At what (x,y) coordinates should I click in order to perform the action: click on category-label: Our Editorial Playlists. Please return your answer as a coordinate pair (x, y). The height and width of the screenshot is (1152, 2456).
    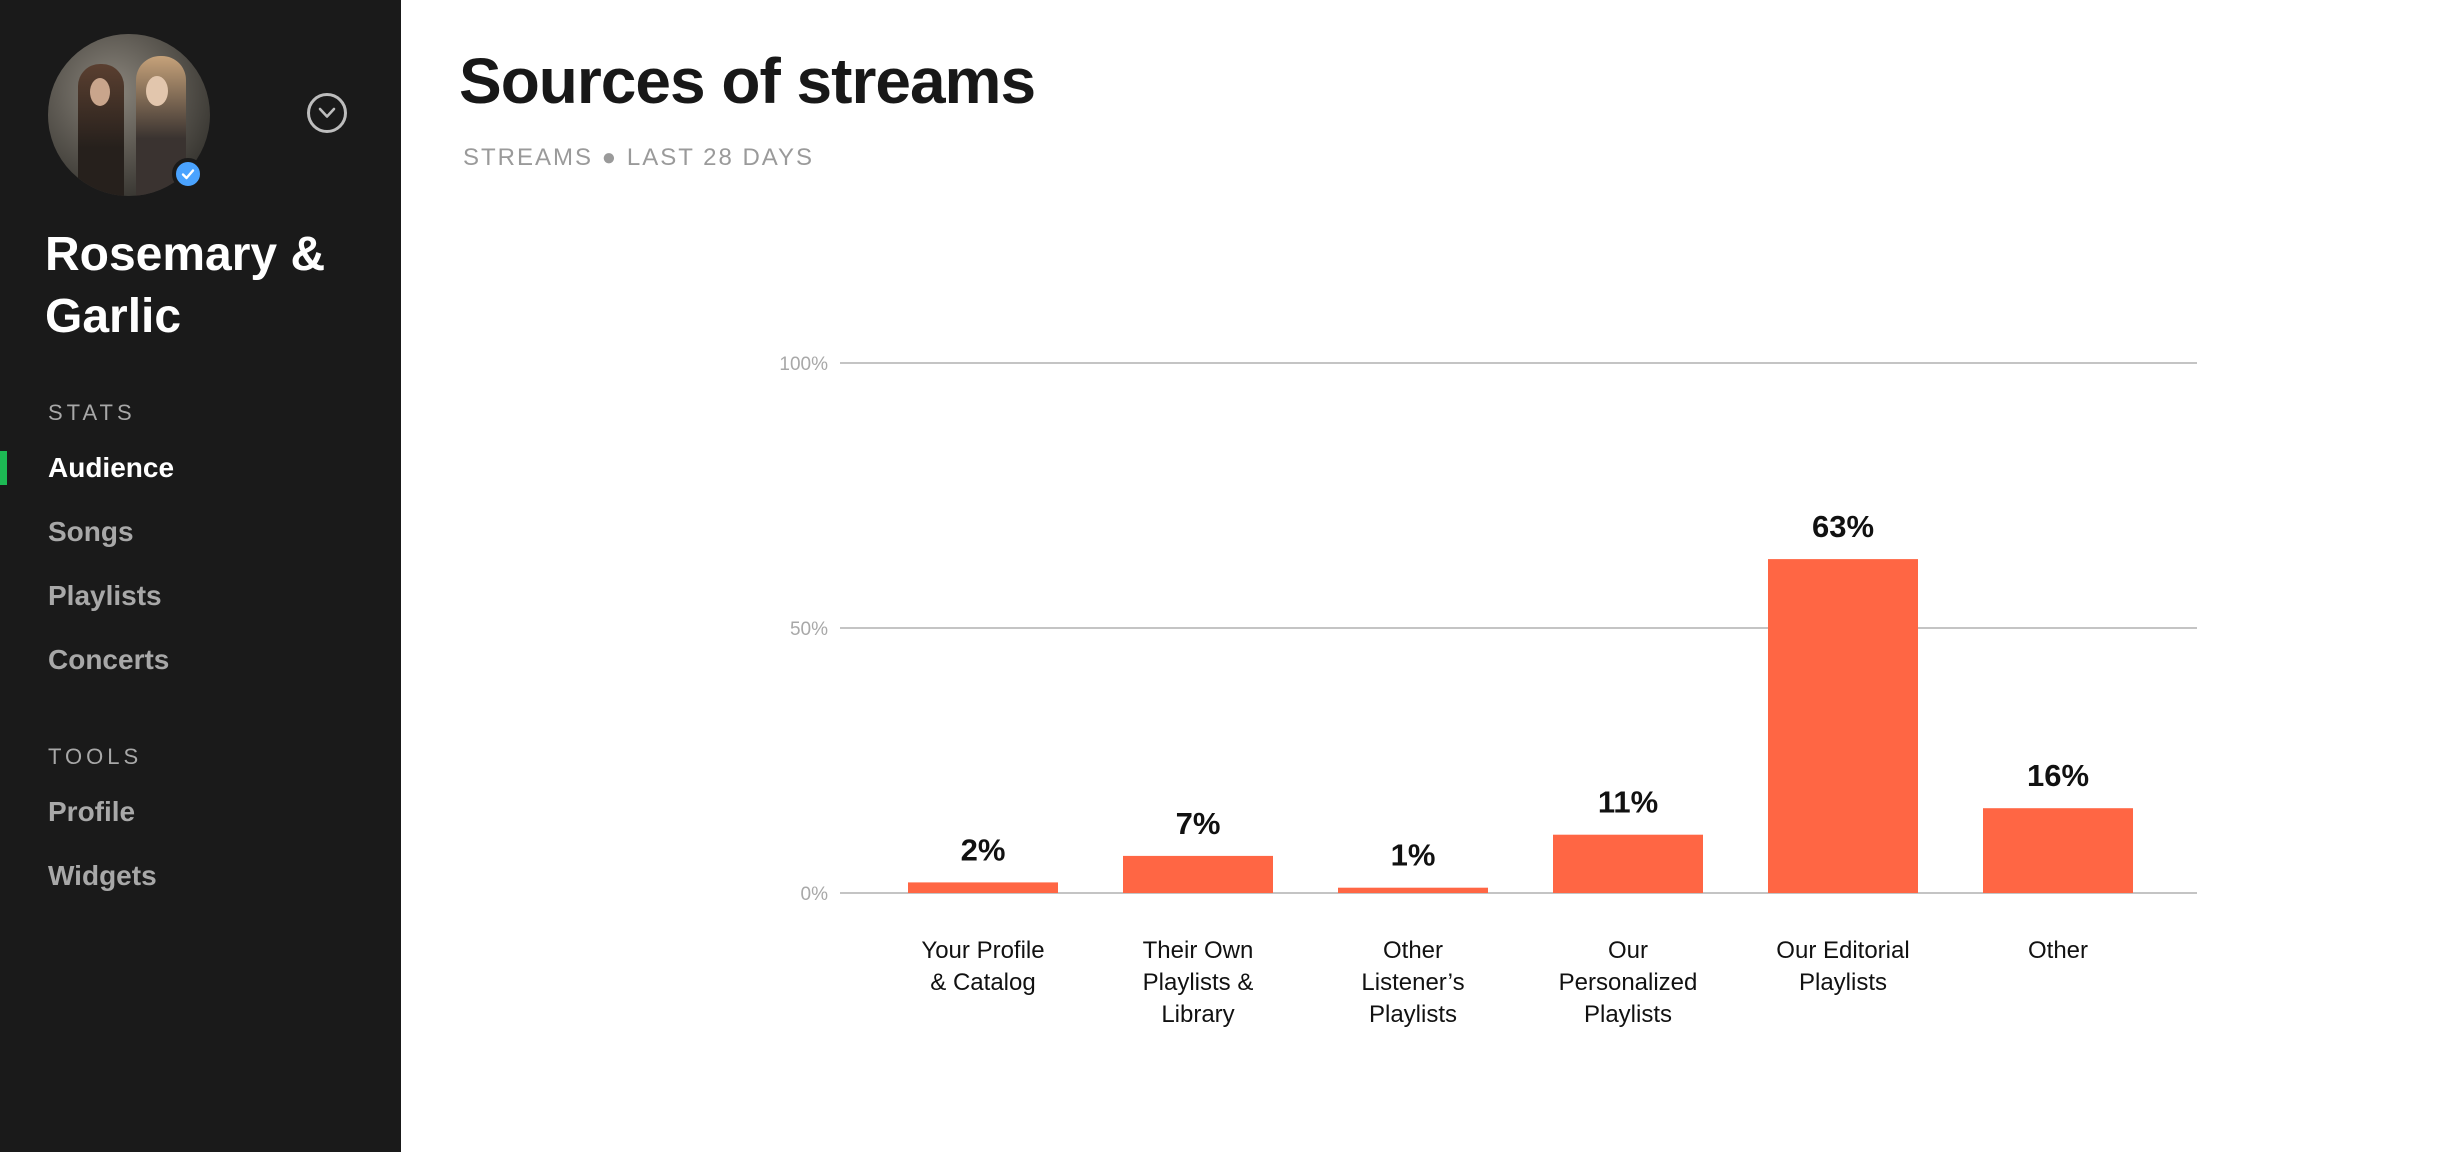
    Looking at the image, I should click on (1842, 966).